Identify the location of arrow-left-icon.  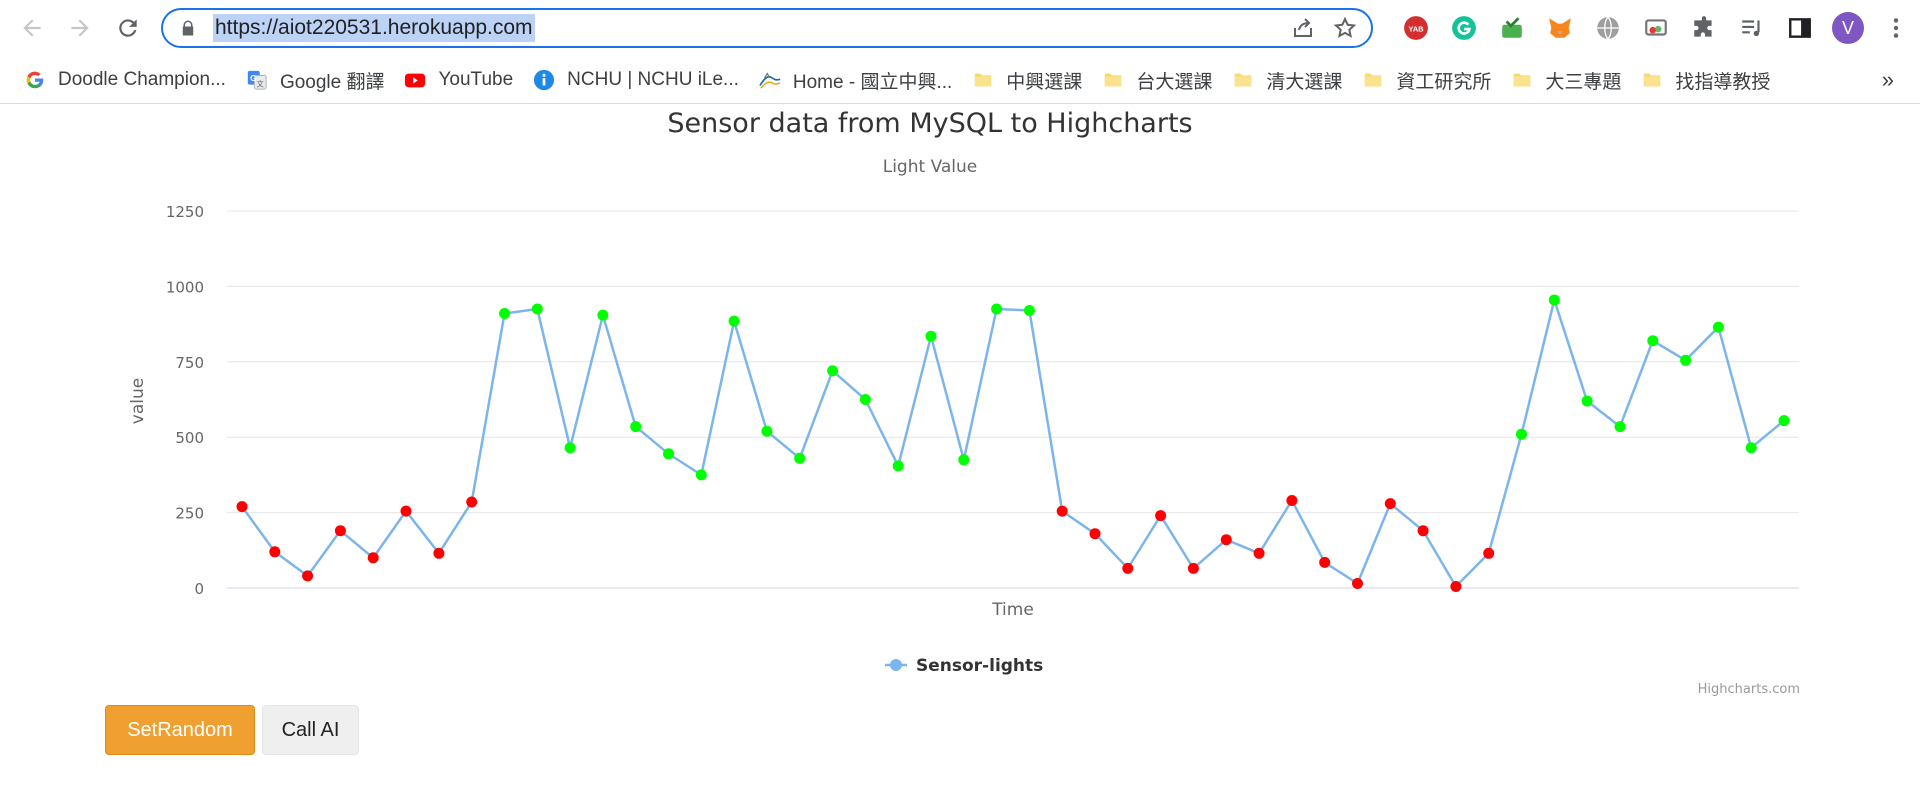
(32, 28).